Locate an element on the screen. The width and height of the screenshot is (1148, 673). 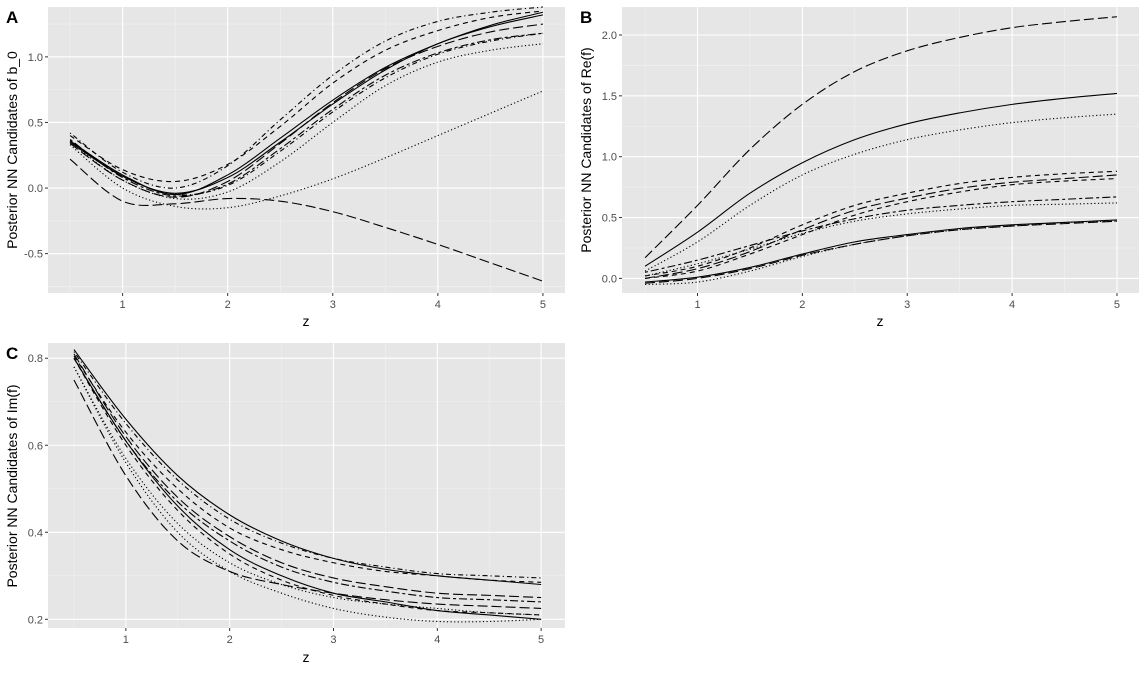
y-tick-label: -0.5 is located at coordinates (33, 255).